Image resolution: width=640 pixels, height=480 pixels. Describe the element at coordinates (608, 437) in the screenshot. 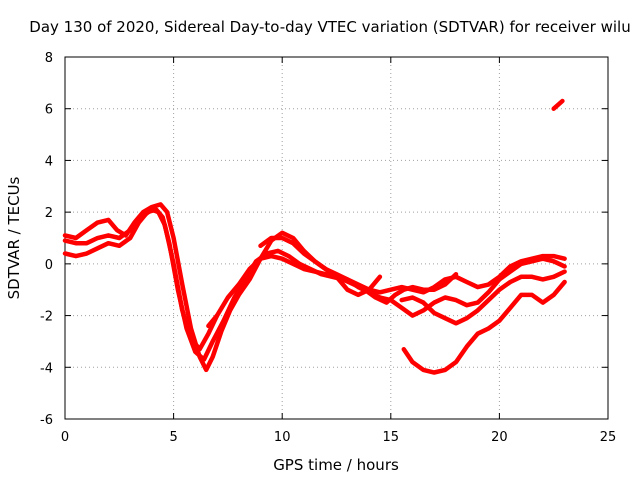

I see `x-tick-label: 25` at that location.